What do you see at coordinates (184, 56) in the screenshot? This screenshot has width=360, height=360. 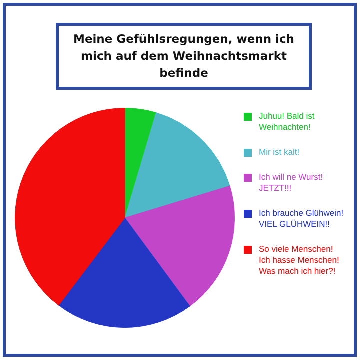 I see `chart-title: Meine Gefühlsregungen, wenn ich mich auf dem Weihnachtsmarkt befinde` at bounding box center [184, 56].